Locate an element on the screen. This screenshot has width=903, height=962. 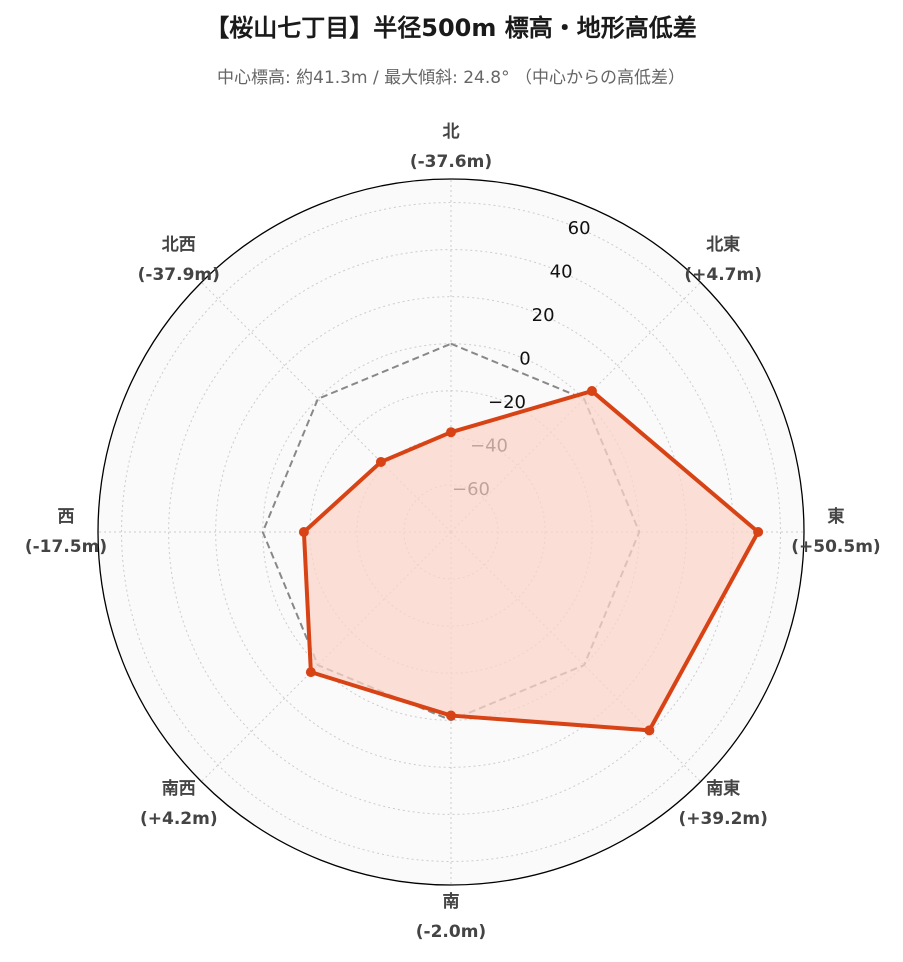
direction-name-label: 南東 is located at coordinates (723, 788).